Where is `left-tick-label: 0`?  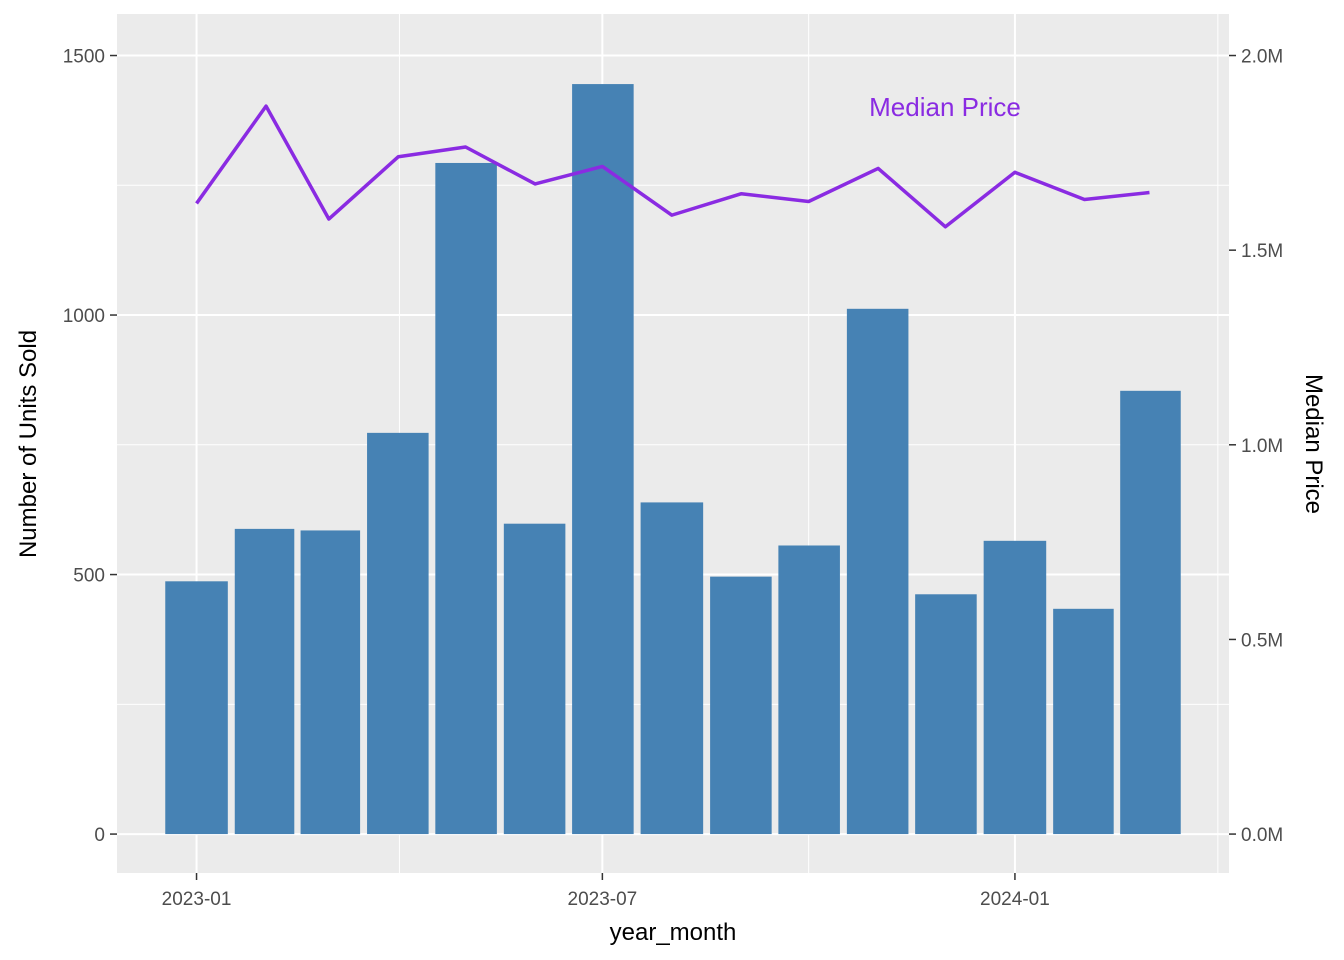
left-tick-label: 0 is located at coordinates (99, 835).